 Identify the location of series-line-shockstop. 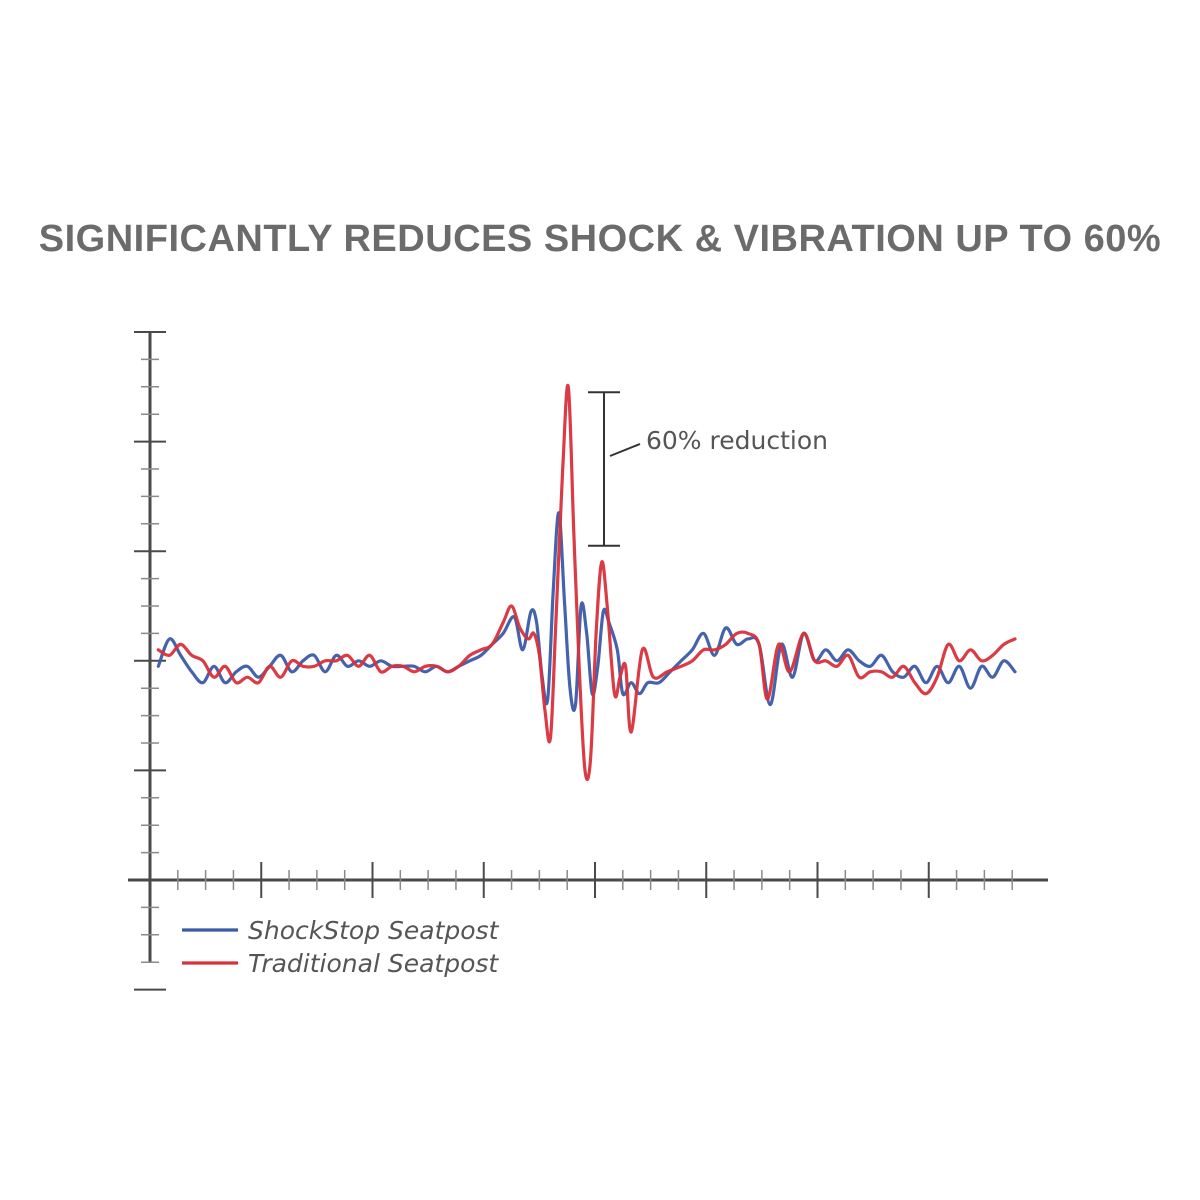
(586, 611).